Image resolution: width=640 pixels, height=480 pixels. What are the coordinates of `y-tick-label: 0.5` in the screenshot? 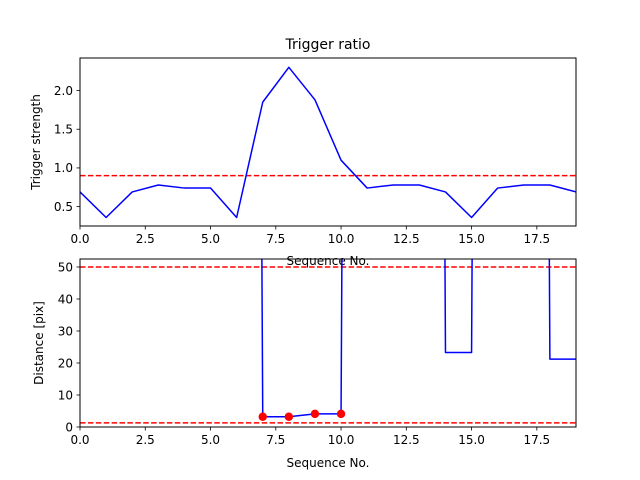 It's located at (63, 207).